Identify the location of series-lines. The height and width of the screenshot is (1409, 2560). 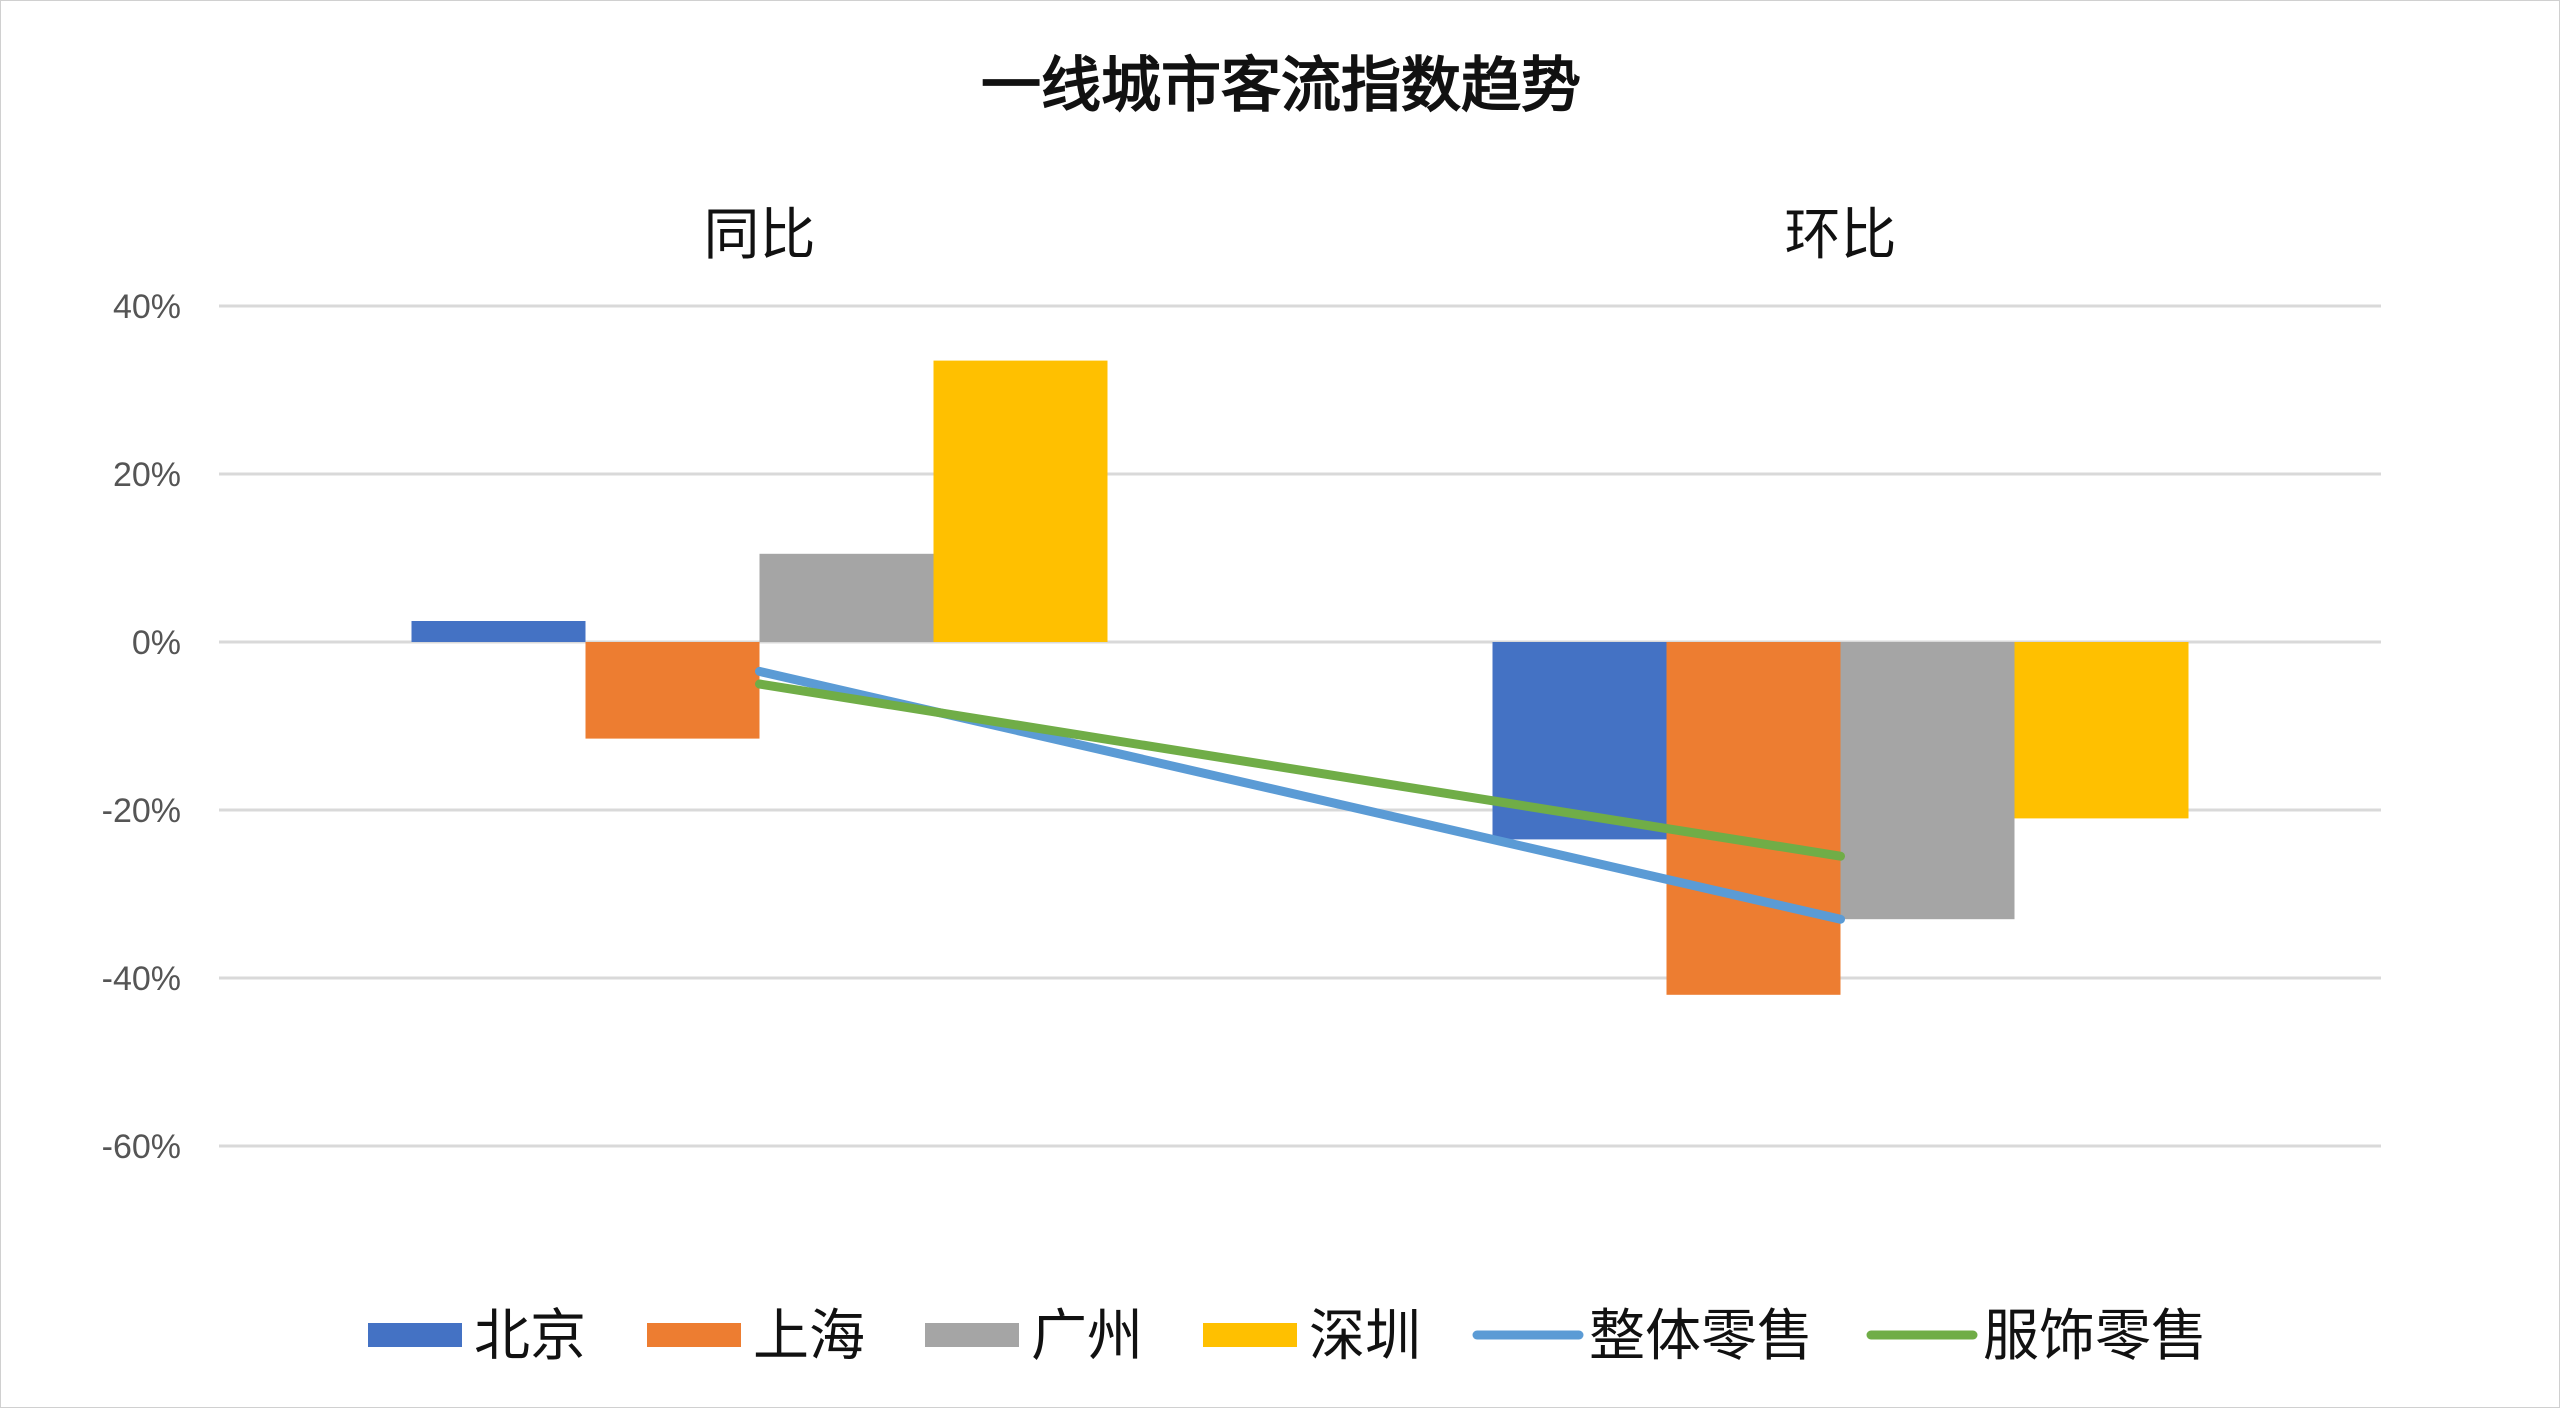
(1300, 795).